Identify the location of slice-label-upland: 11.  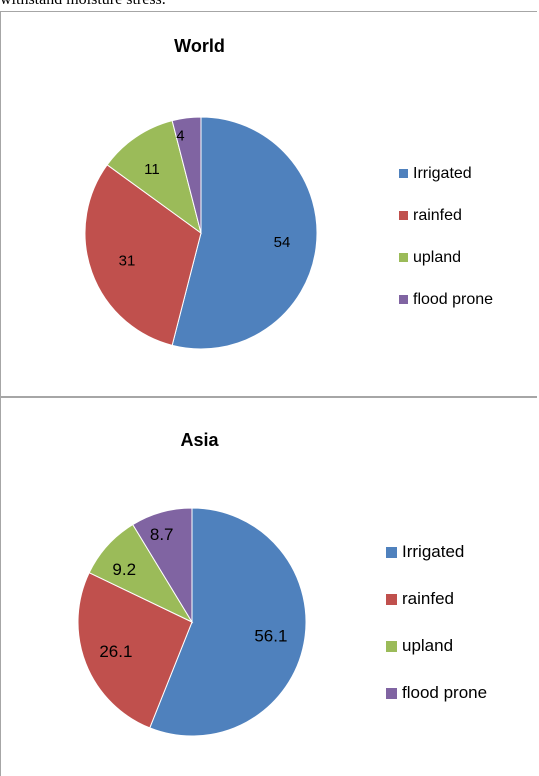
(152, 169).